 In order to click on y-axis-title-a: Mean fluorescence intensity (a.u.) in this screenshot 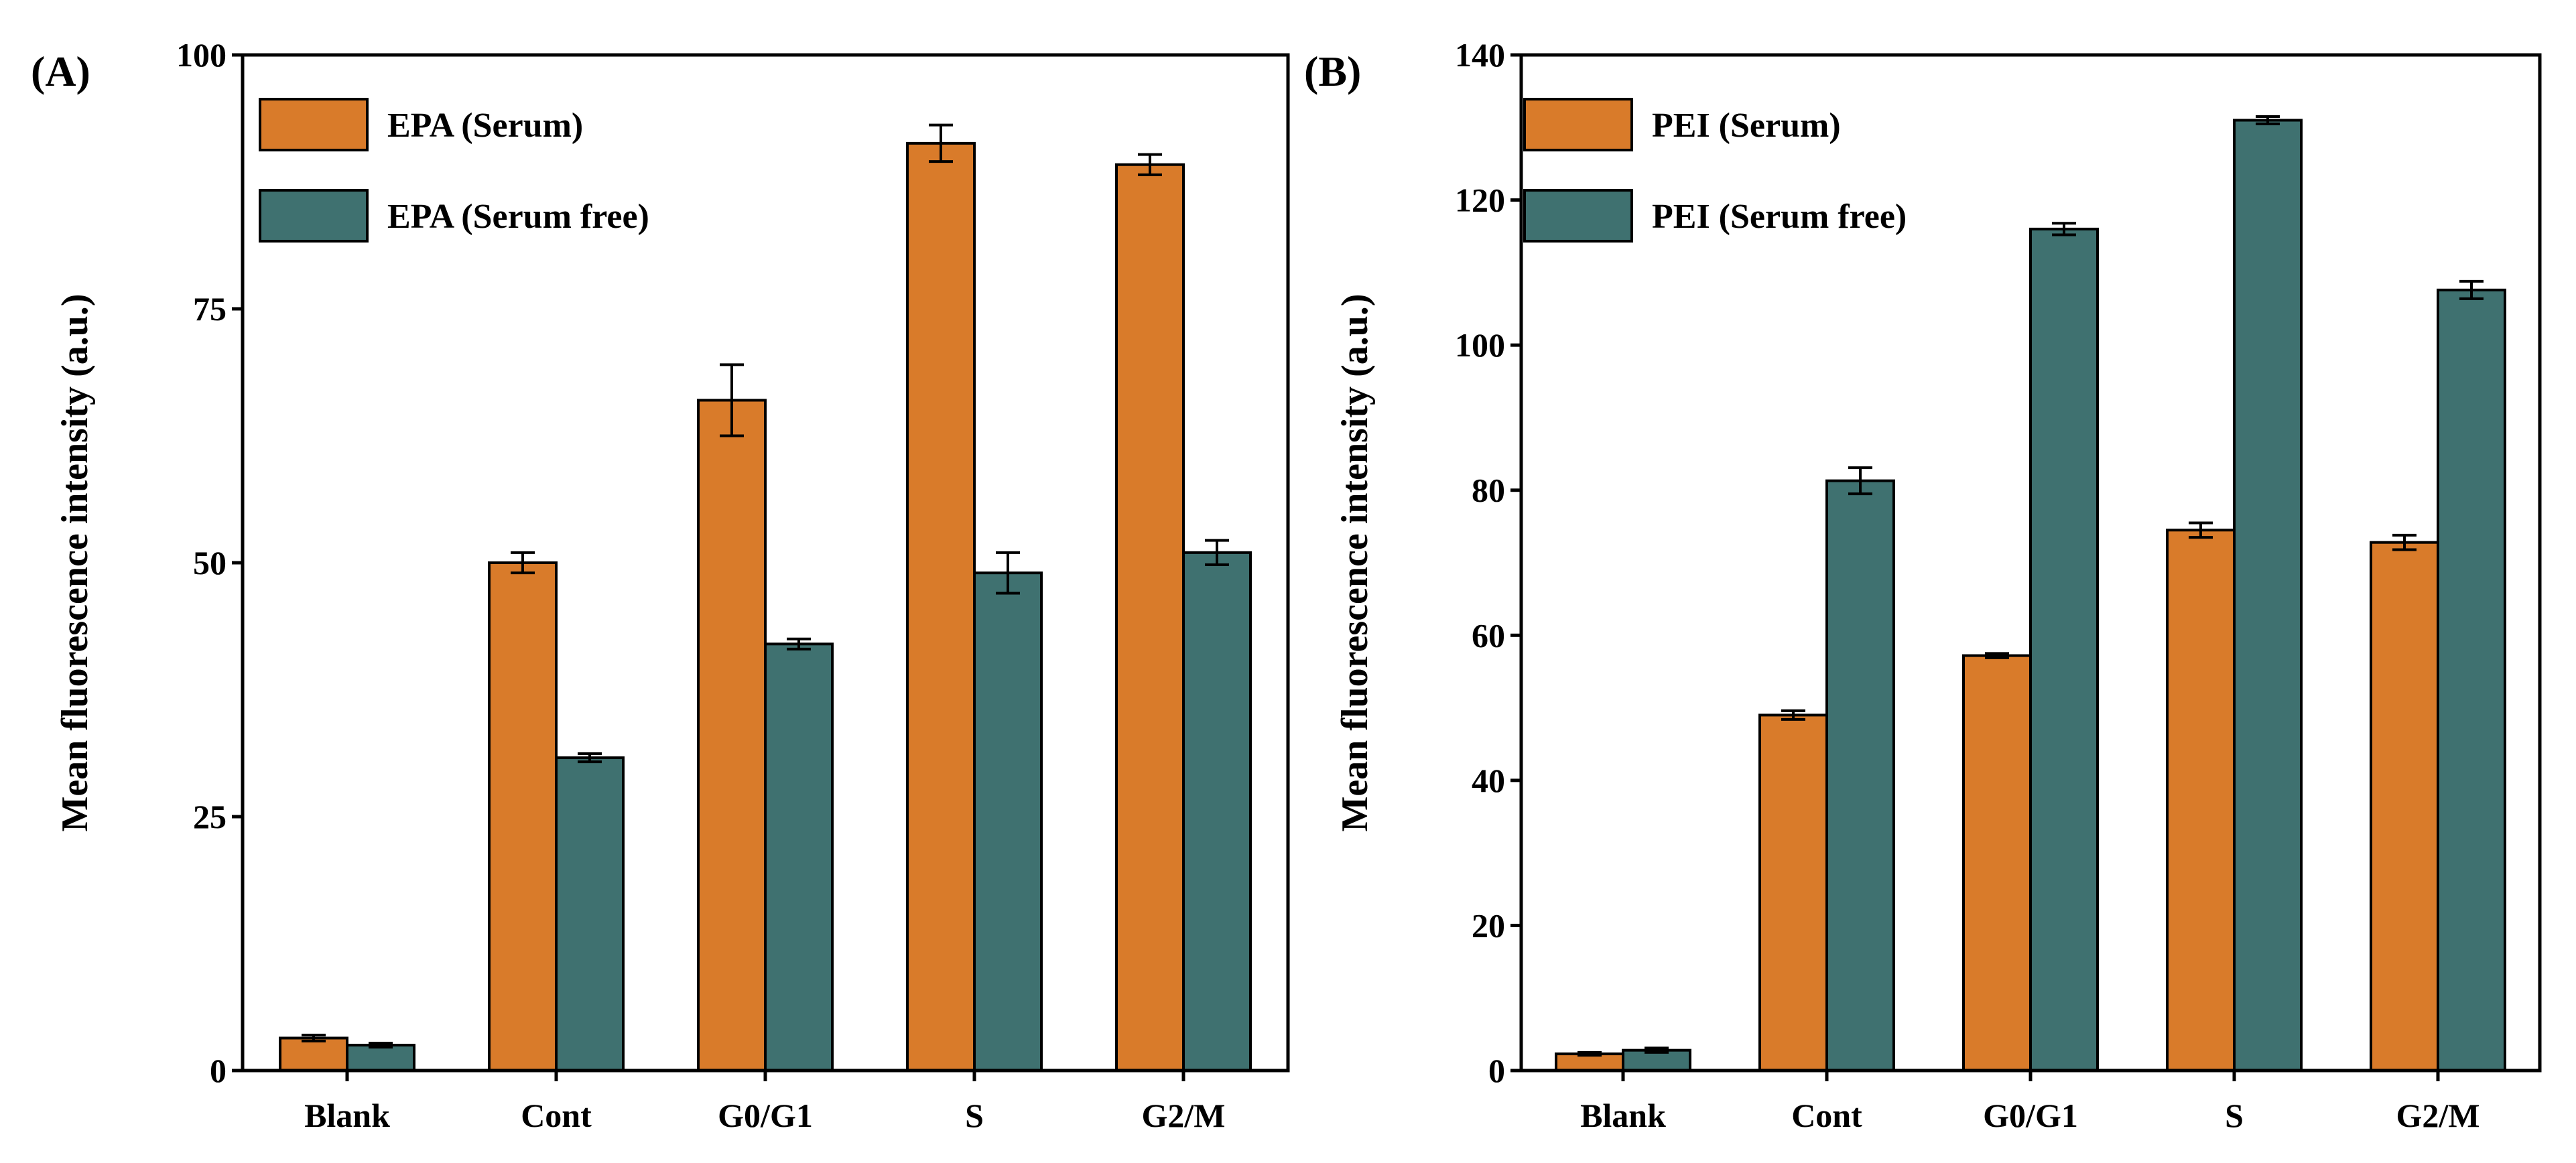, I will do `click(75, 562)`.